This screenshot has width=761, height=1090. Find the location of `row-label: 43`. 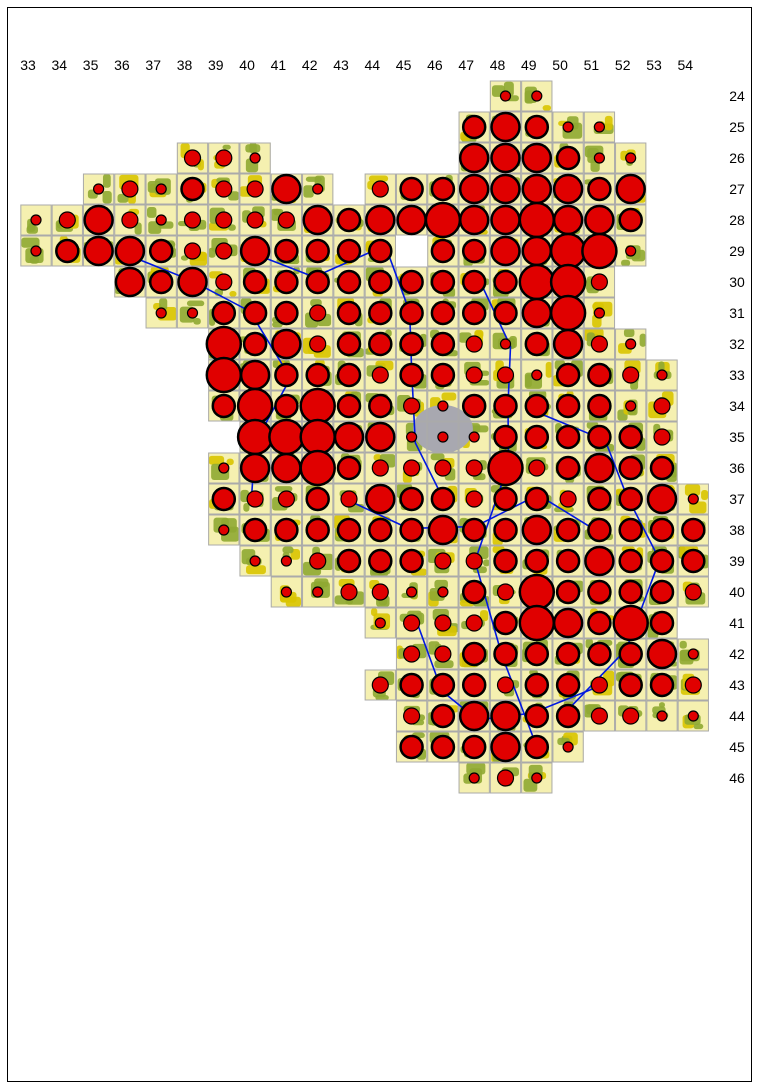

row-label: 43 is located at coordinates (737, 685).